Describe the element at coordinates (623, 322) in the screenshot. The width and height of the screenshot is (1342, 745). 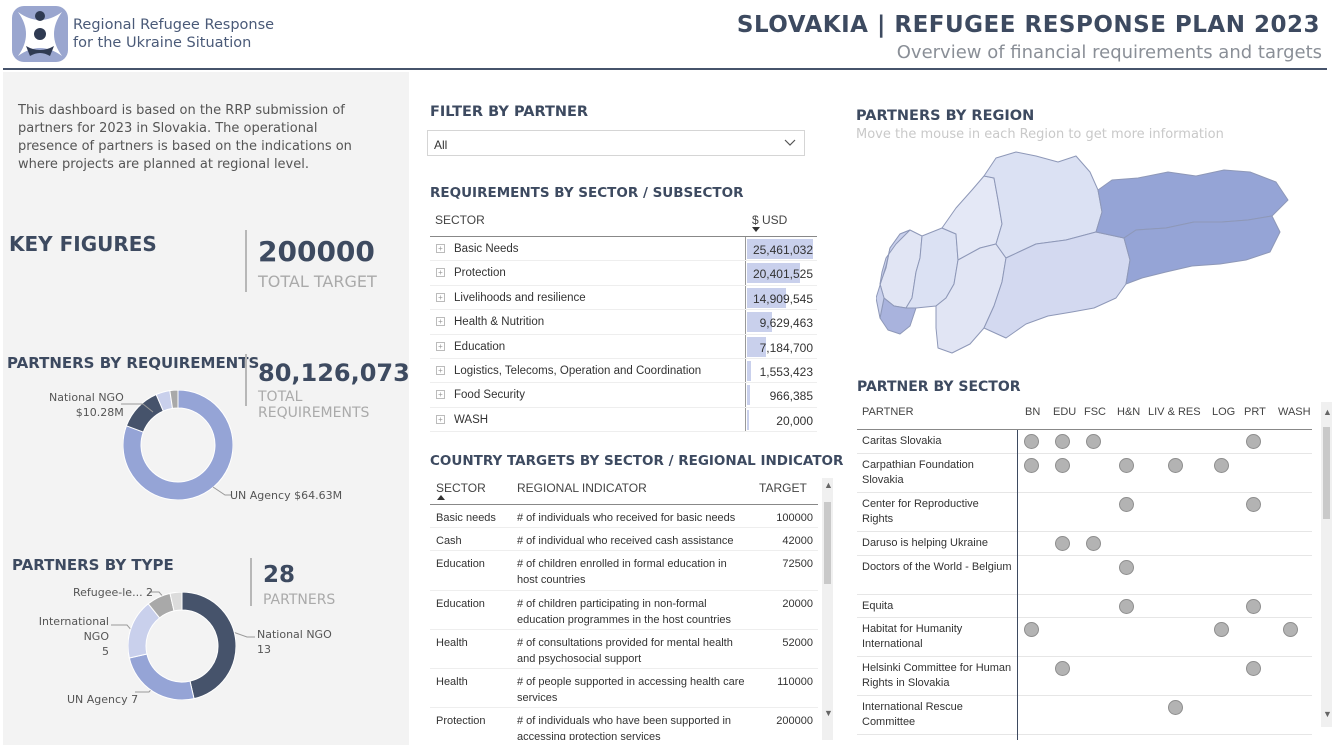
I see `requirements-row: + Health & Nutrition 9,629,463` at that location.